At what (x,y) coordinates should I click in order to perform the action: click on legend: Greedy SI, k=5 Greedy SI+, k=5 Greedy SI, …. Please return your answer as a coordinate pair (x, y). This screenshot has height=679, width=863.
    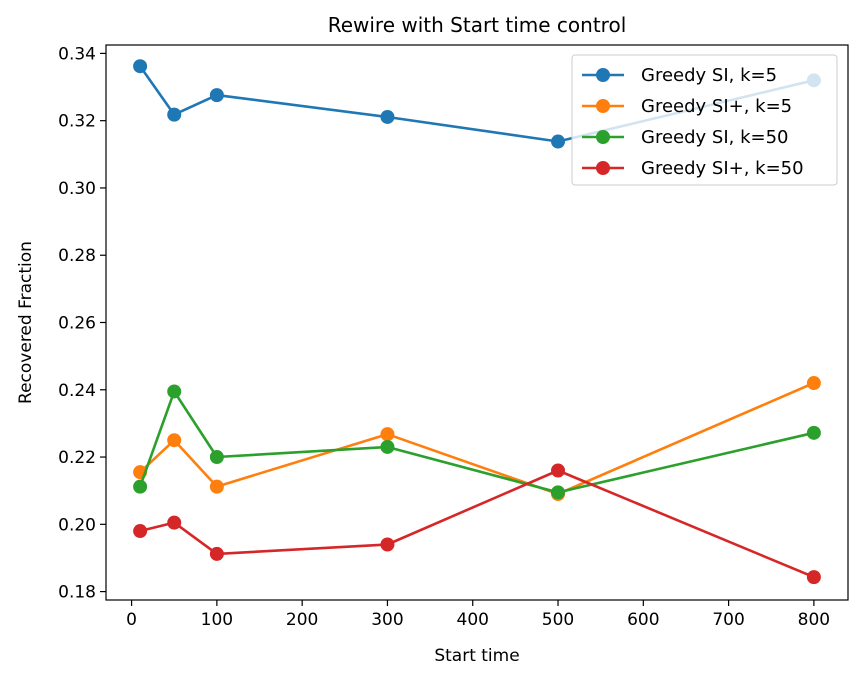
    Looking at the image, I should click on (704, 120).